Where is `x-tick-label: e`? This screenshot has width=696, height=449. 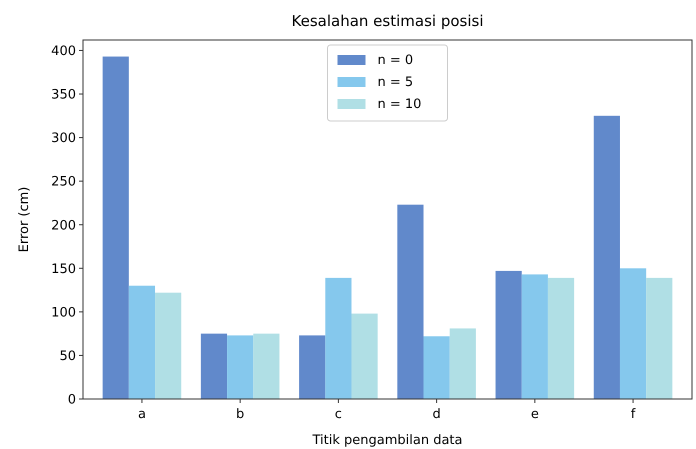 x-tick-label: e is located at coordinates (534, 414).